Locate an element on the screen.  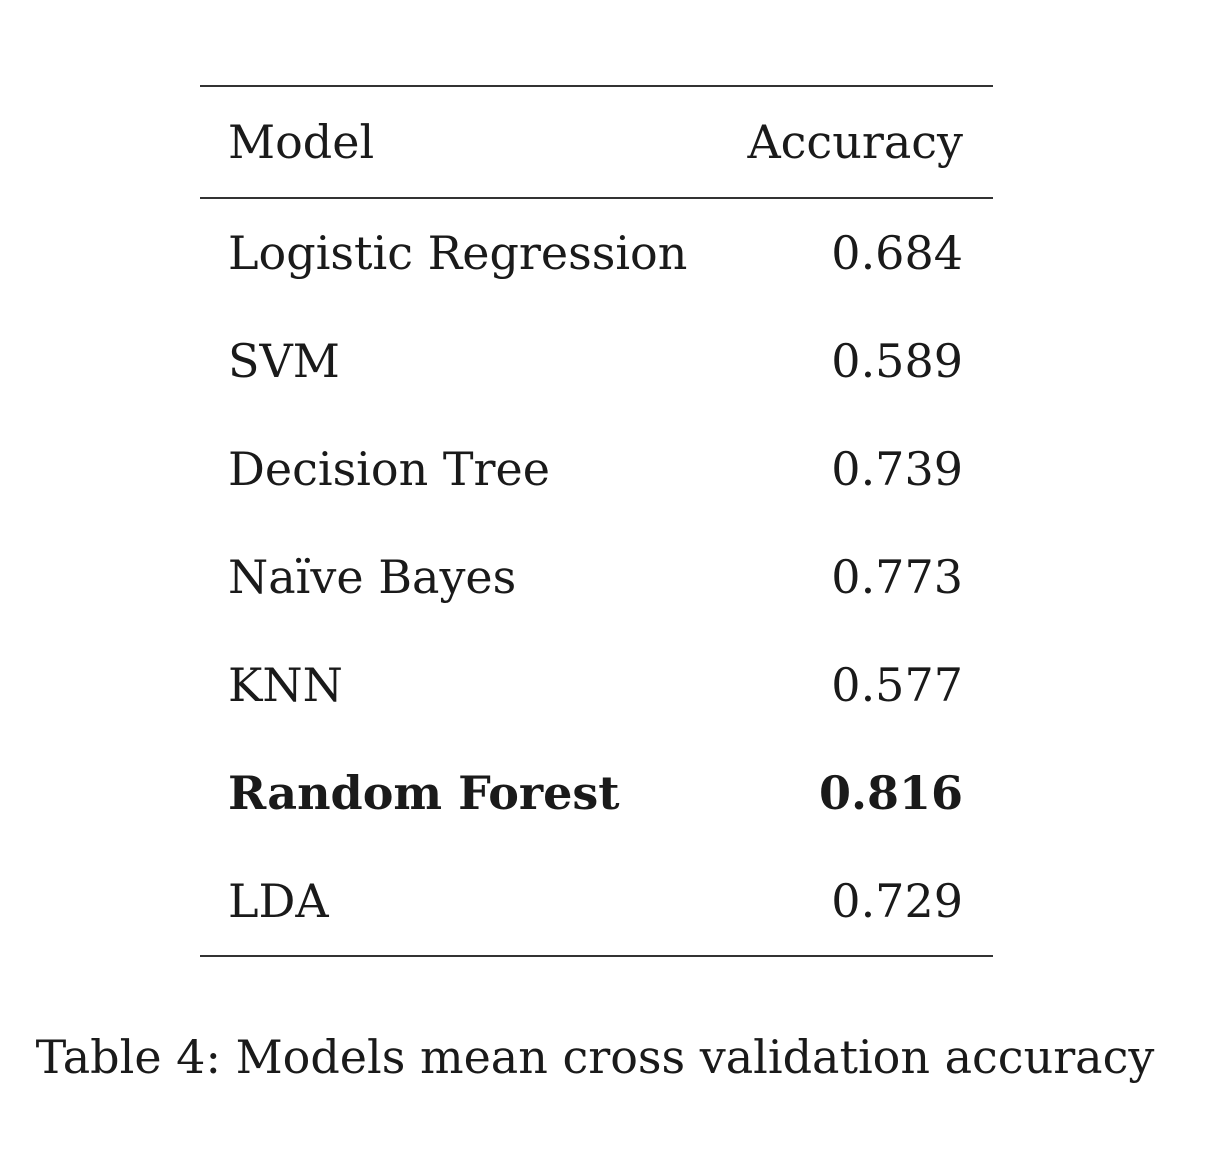
accuracy-value: 0.739 is located at coordinates (897, 469).